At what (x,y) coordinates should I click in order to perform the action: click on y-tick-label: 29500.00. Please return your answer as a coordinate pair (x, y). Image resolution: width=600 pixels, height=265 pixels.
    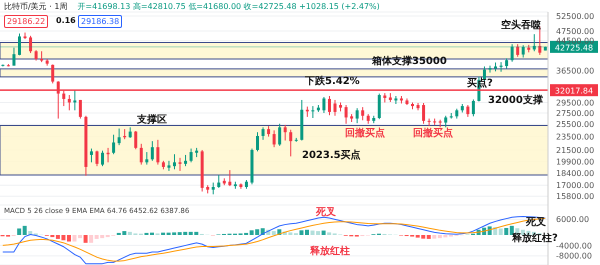
    Looking at the image, I should click on (575, 103).